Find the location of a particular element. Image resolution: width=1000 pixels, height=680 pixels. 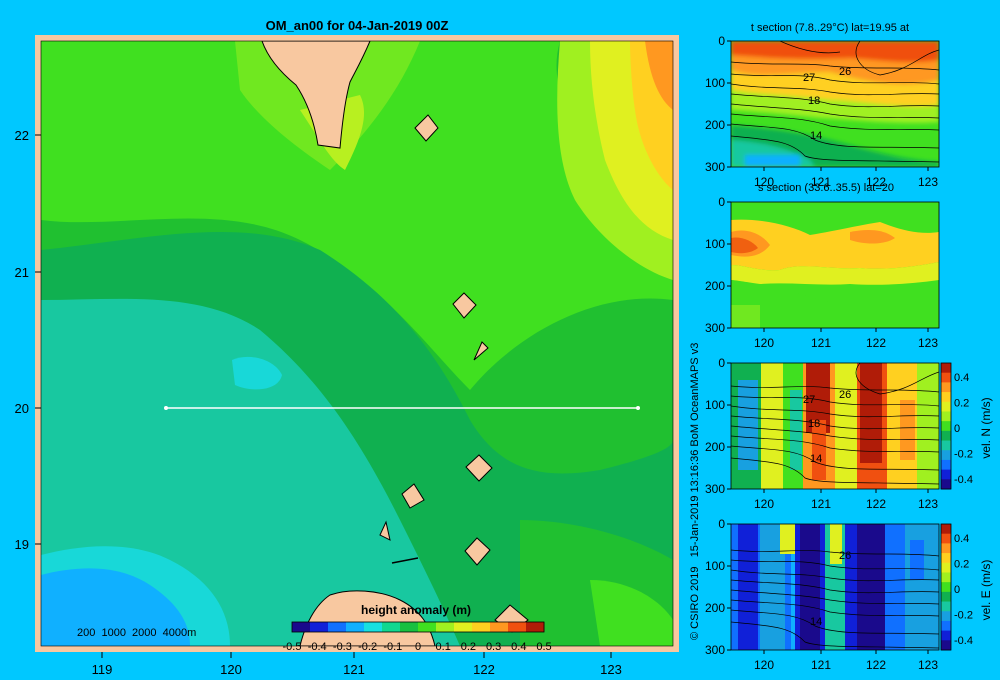

colorbar-tick-label: -0.3 is located at coordinates (342, 647).